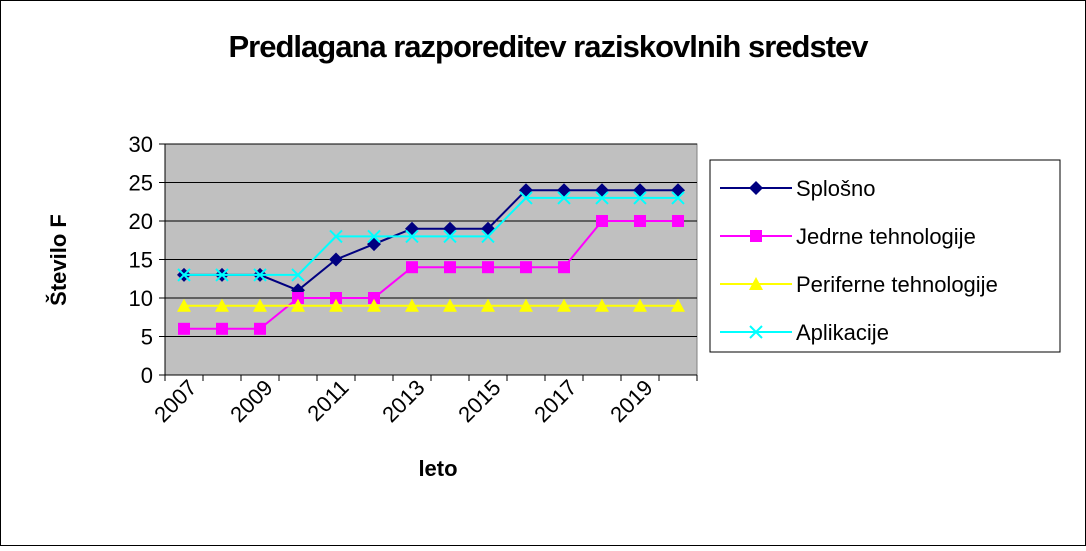  I want to click on legend-label: Periferne tehnologije, so click(897, 284).